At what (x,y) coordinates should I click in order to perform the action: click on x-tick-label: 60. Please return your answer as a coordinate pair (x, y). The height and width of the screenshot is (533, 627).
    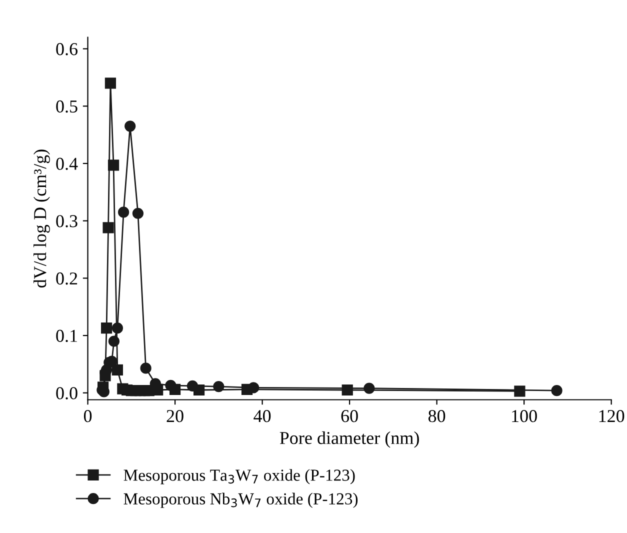
    Looking at the image, I should click on (349, 416).